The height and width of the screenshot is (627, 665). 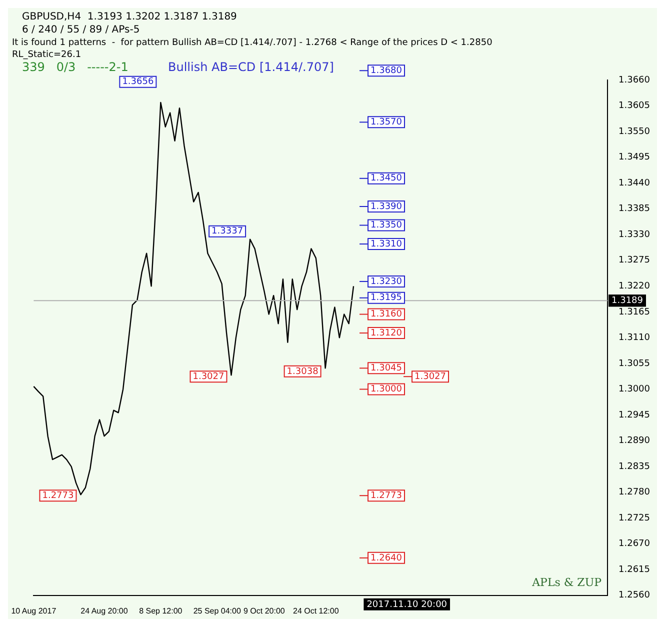 What do you see at coordinates (566, 582) in the screenshot?
I see `annotation: APLs & ZUP` at bounding box center [566, 582].